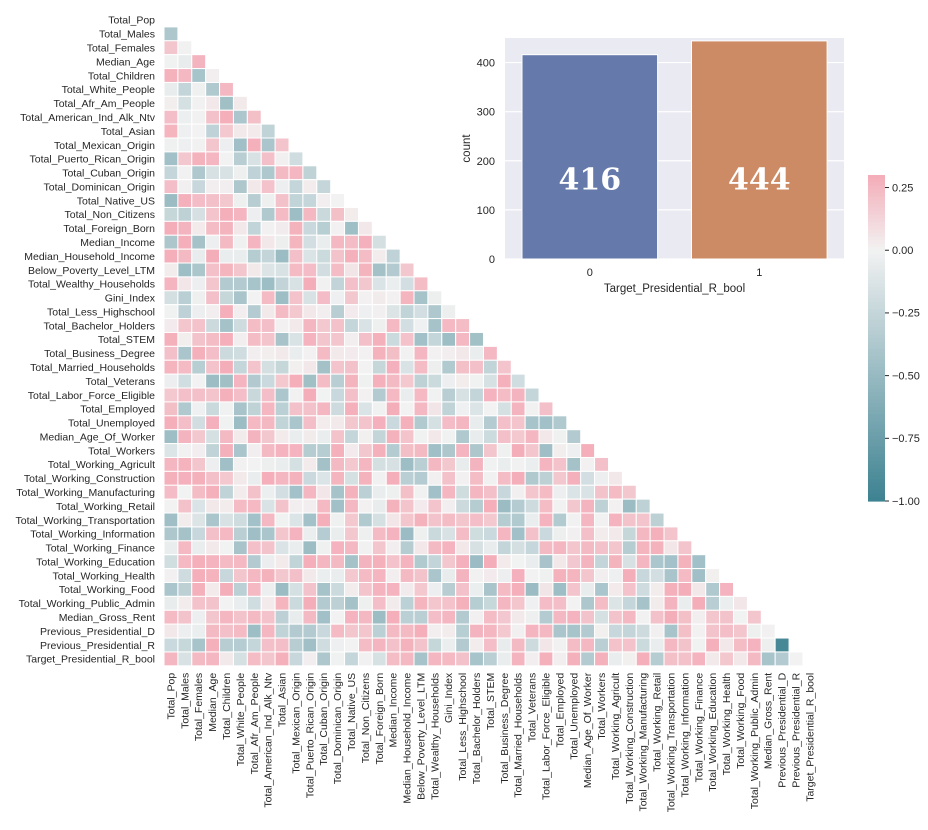  Describe the element at coordinates (755, 741) in the screenshot. I see `column-label: Total_Working_Public_Admin` at that location.